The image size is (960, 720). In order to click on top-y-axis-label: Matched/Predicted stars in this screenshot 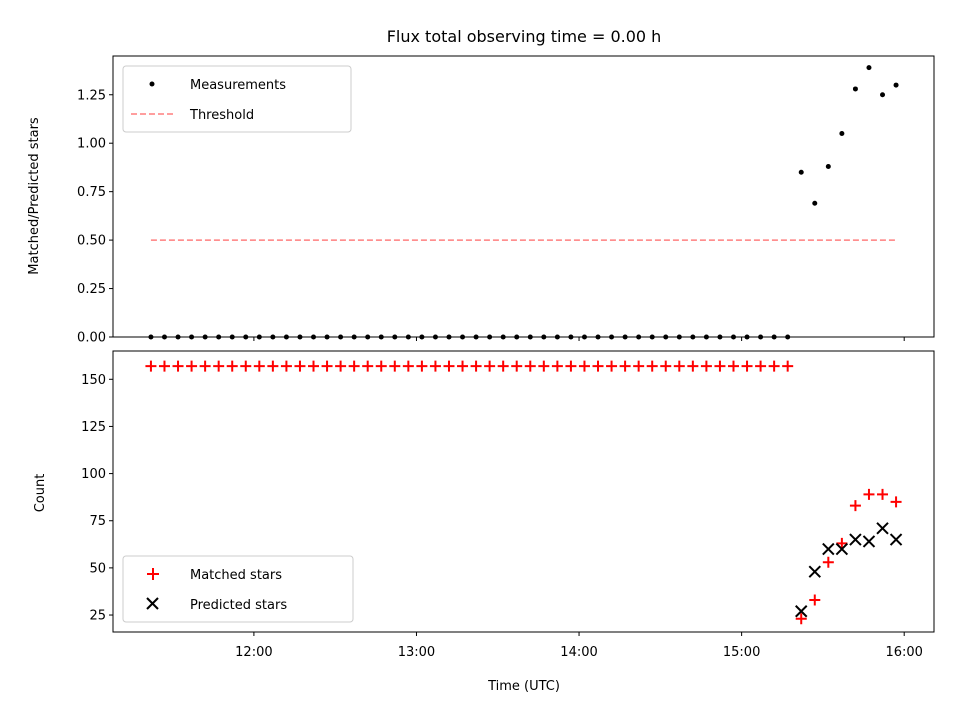, I will do `click(34, 196)`.